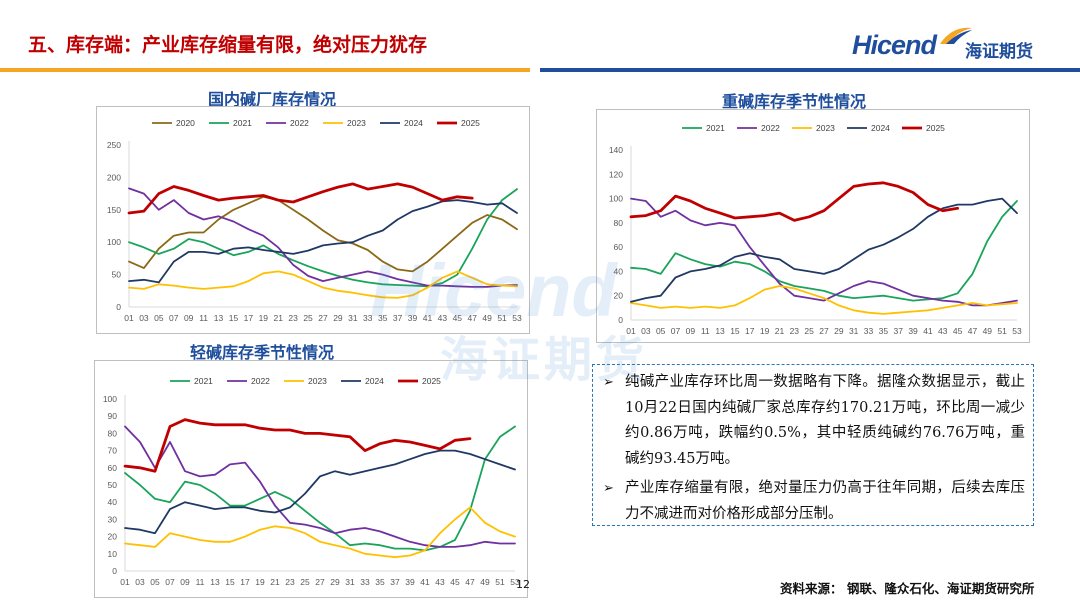 This screenshot has width=1080, height=607. I want to click on x-tick-label: 13, so click(219, 318).